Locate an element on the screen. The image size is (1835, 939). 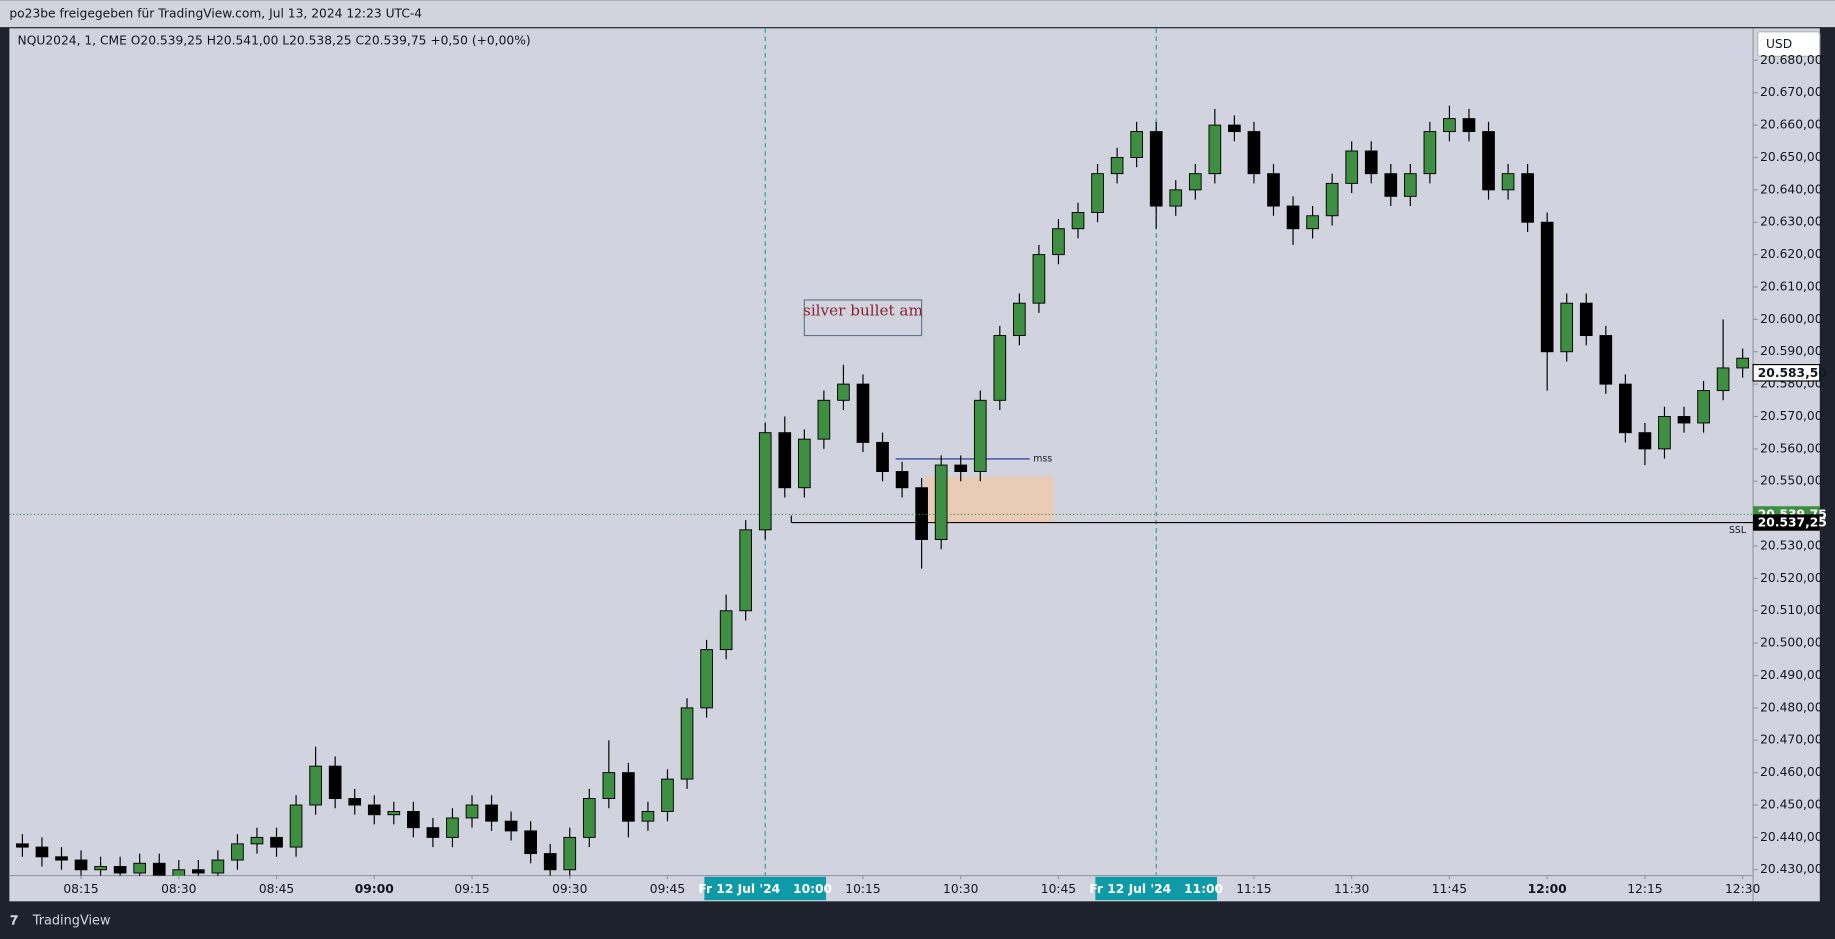
y-tick-label: 20.600,00 is located at coordinates (1791, 319).